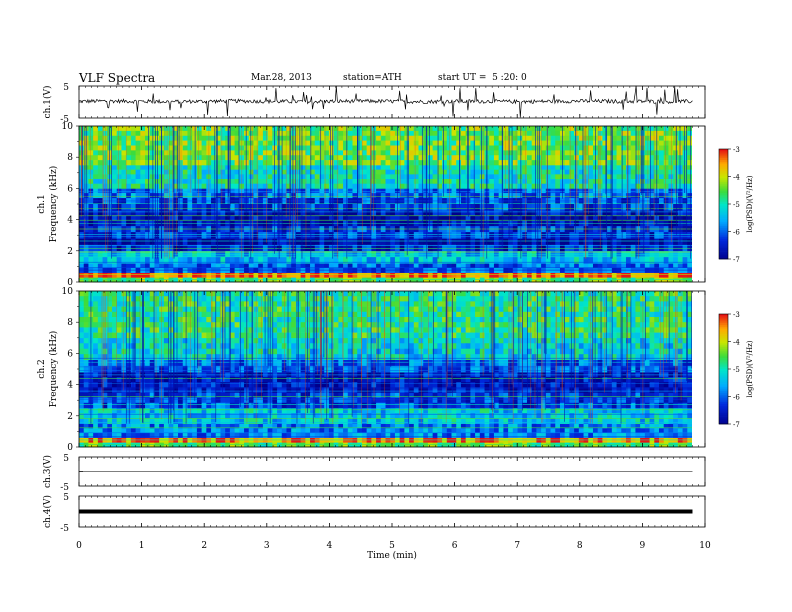 Image resolution: width=792 pixels, height=612 pixels. I want to click on y-axis-label: ch.1(V), so click(47, 102).